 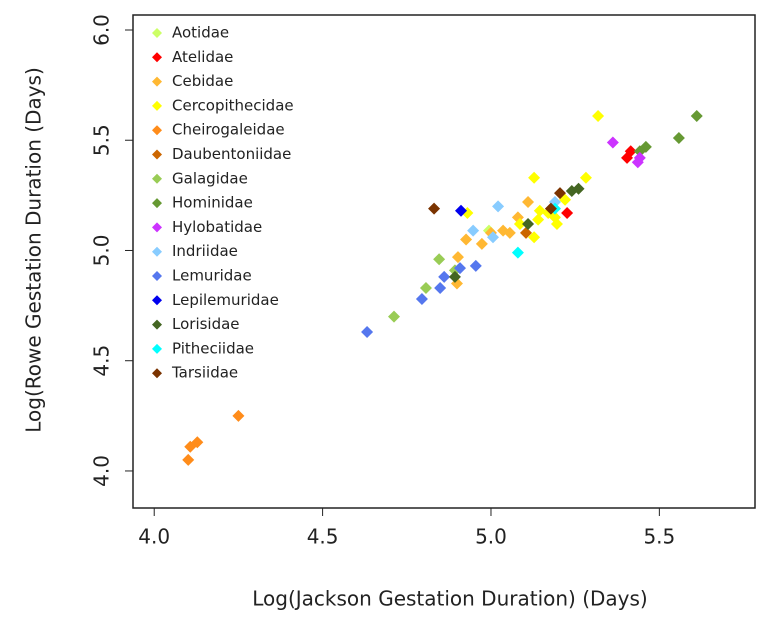 I want to click on x-axis-title: Log(Jackson Gestation Duration) (Days), so click(x=449, y=599).